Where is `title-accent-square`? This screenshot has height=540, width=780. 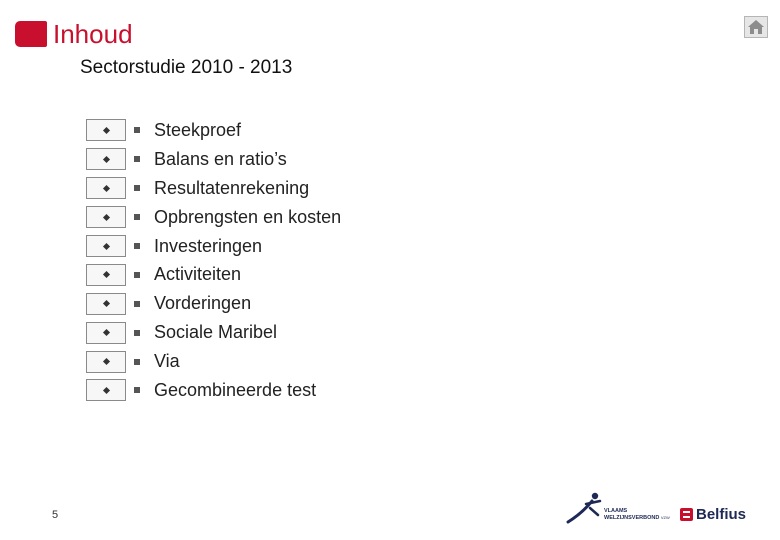
title-accent-square is located at coordinates (31, 34).